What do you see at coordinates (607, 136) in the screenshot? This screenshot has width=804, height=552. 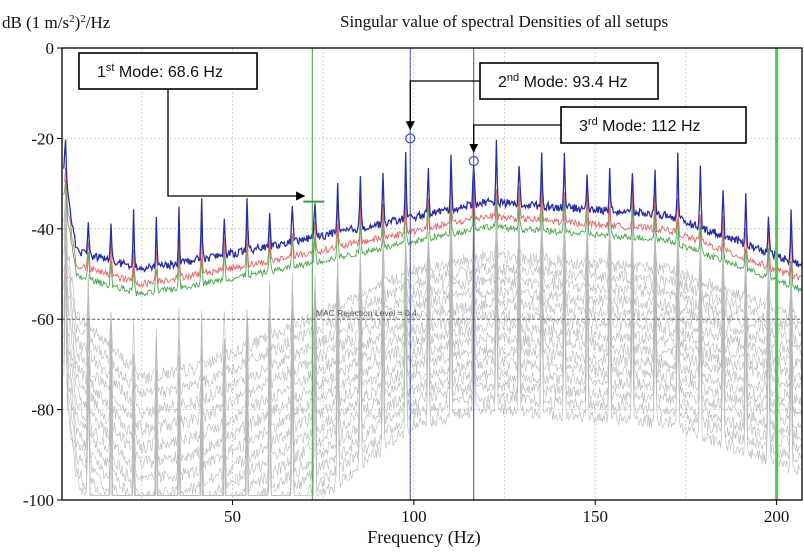 I see `mode-annotation: 3rd Mode: 112 Hz` at bounding box center [607, 136].